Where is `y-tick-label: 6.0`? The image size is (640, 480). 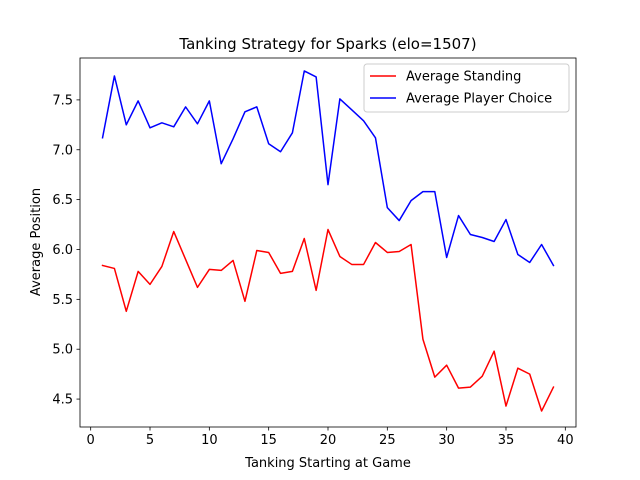
y-tick-label: 6.0 is located at coordinates (62, 250).